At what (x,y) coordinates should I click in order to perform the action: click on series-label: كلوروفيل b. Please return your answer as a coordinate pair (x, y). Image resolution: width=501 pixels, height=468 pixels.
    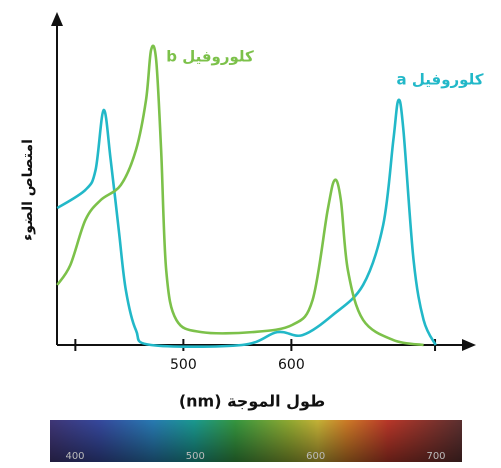
    Looking at the image, I should click on (210, 57).